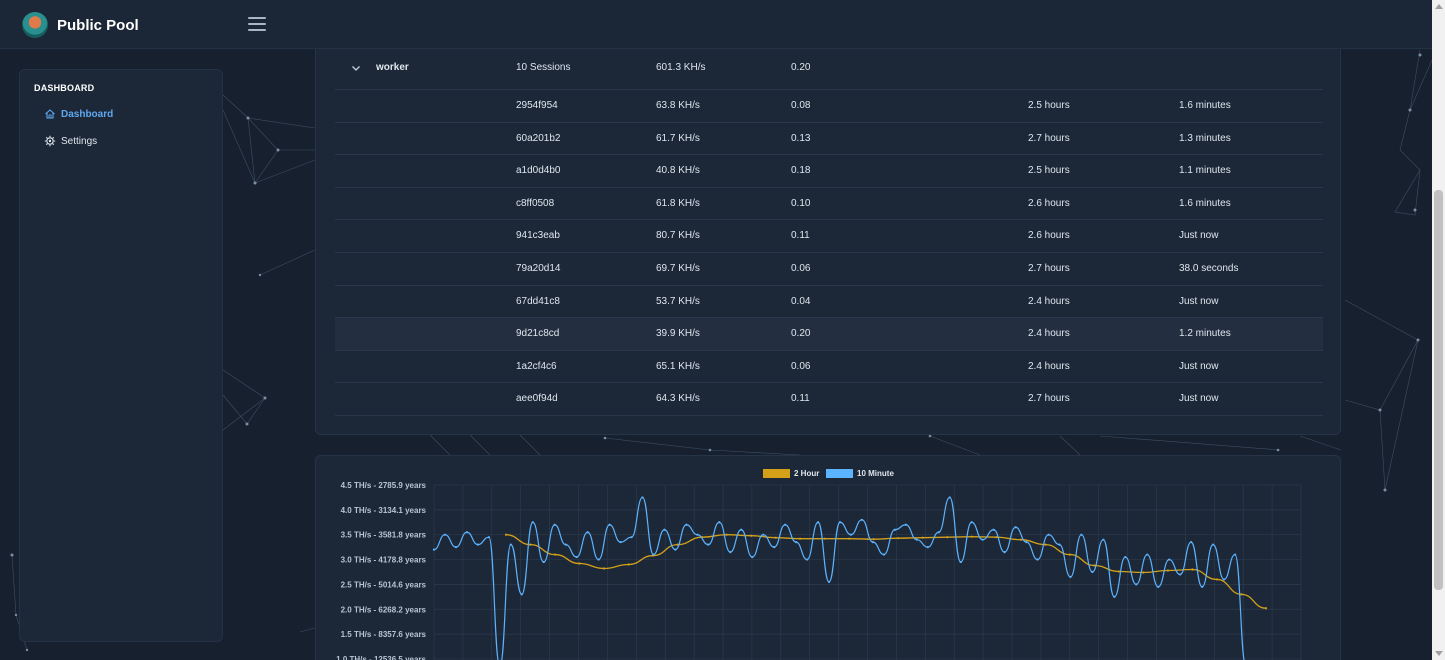 This screenshot has height=660, width=1445. I want to click on session-id: aee0f94d, so click(537, 399).